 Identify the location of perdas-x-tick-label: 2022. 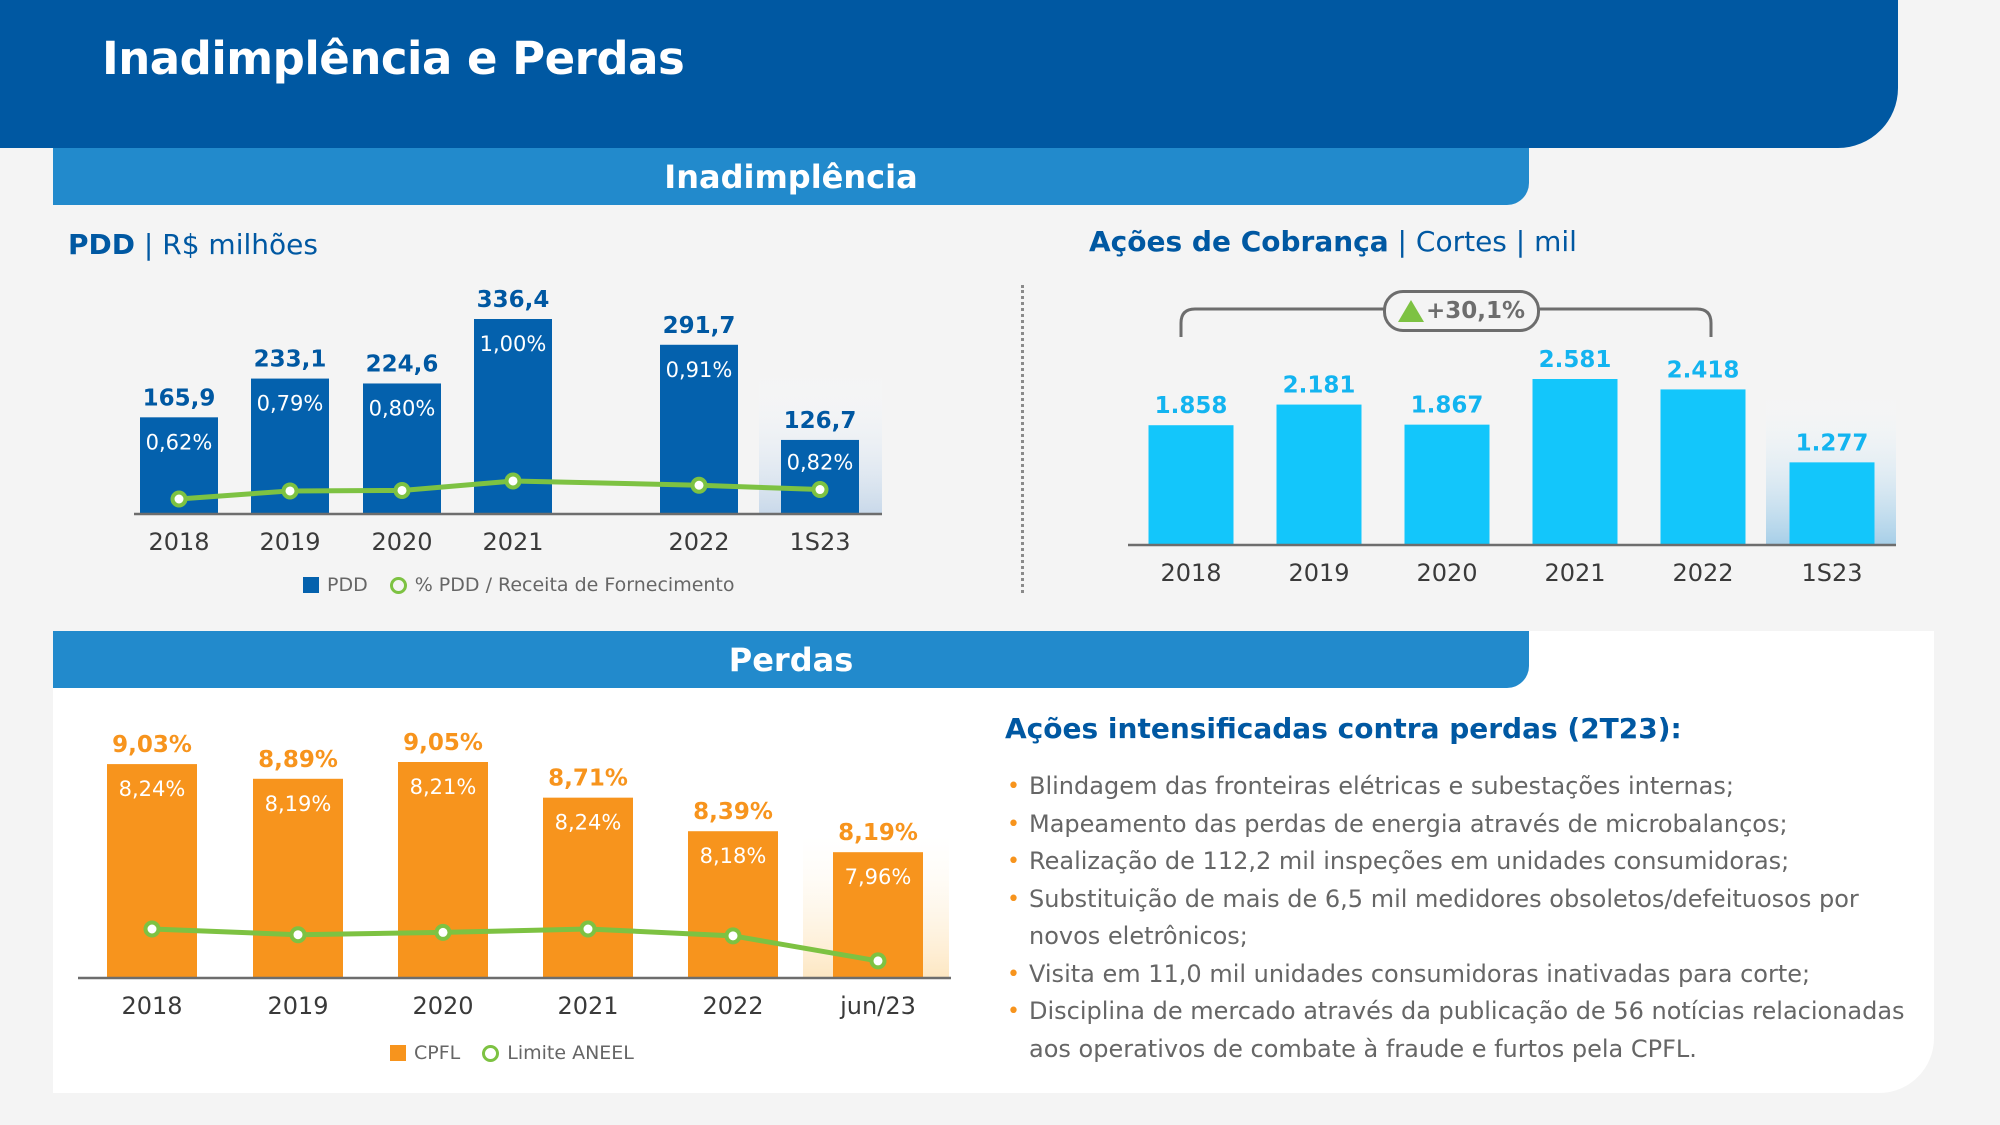
(732, 1006).